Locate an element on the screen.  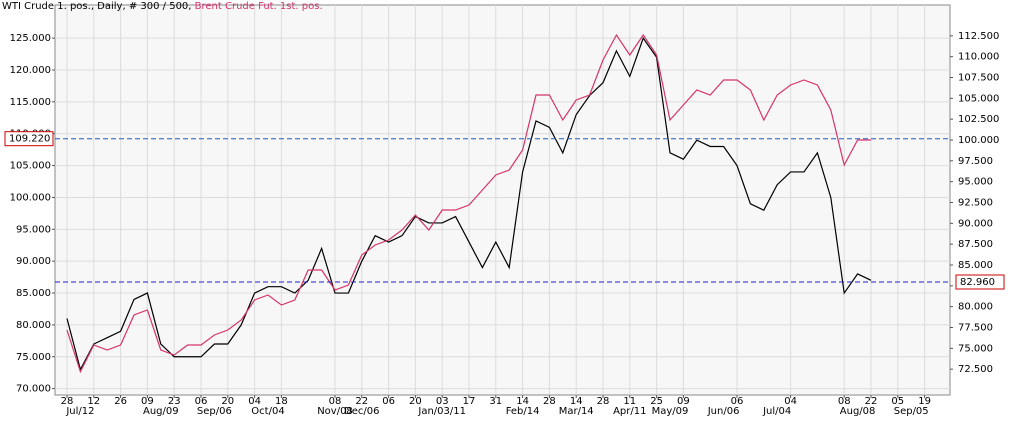
x-tick-label: 25 is located at coordinates (656, 401).